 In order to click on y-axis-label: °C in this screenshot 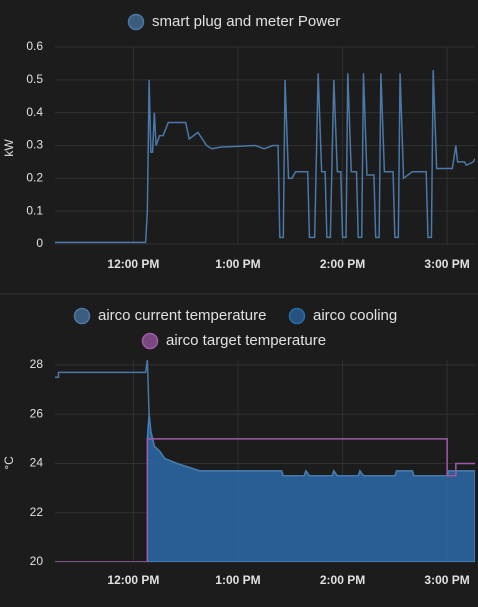, I will do `click(9, 463)`.